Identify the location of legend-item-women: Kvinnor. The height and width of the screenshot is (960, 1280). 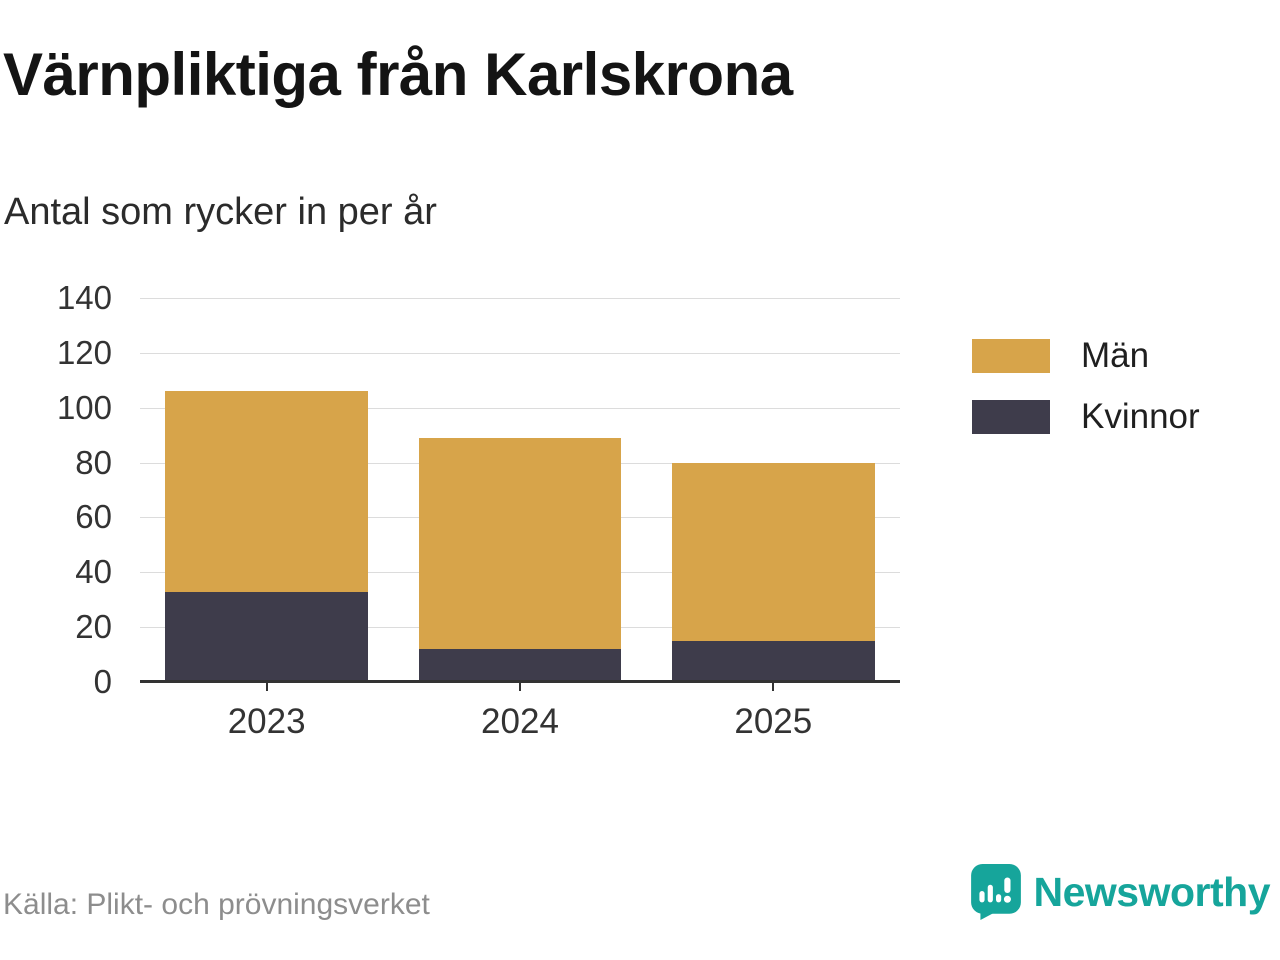
(1086, 417).